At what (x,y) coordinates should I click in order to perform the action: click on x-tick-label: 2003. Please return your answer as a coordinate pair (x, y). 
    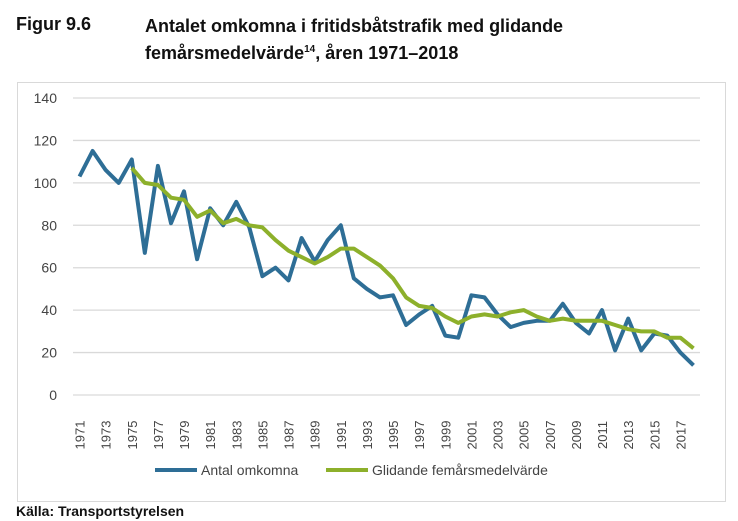
    Looking at the image, I should click on (498, 435).